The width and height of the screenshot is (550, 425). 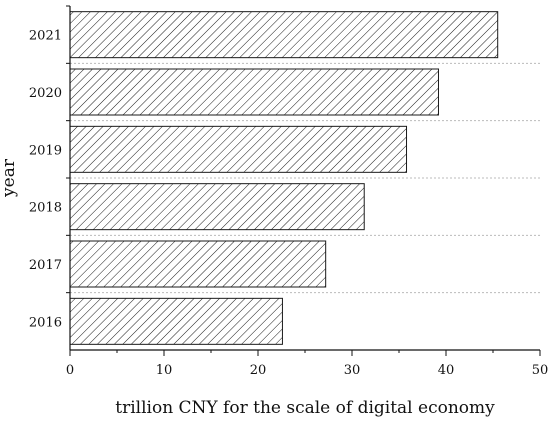 What do you see at coordinates (198, 264) in the screenshot?
I see `bar-2017` at bounding box center [198, 264].